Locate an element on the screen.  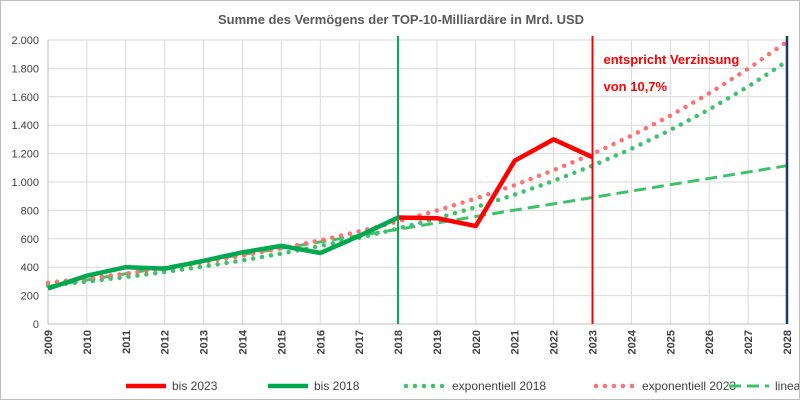
x-tick-label: 2026 is located at coordinates (710, 342).